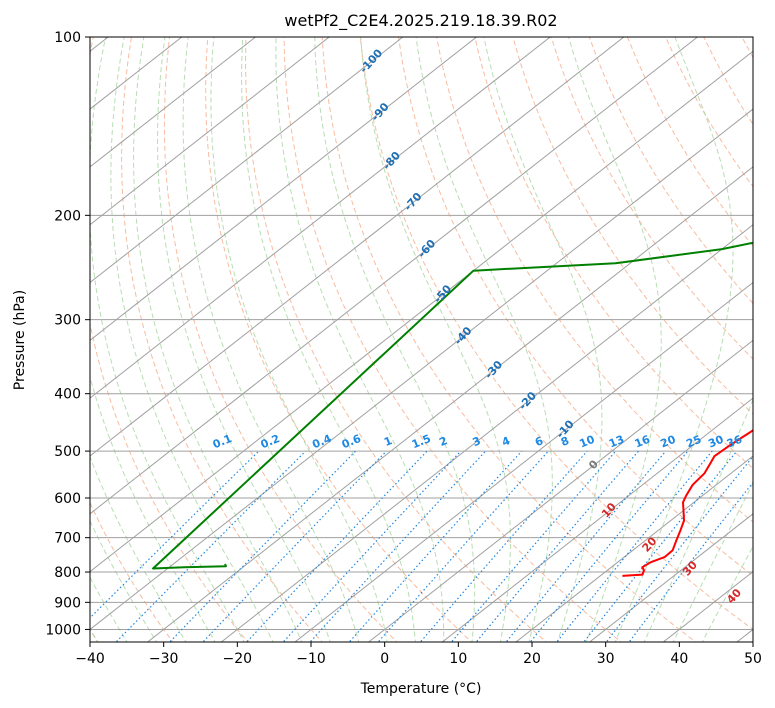 This screenshot has height=708, width=775. Describe the element at coordinates (477, 441) in the screenshot. I see `mixing-ratio-label: 3` at that location.